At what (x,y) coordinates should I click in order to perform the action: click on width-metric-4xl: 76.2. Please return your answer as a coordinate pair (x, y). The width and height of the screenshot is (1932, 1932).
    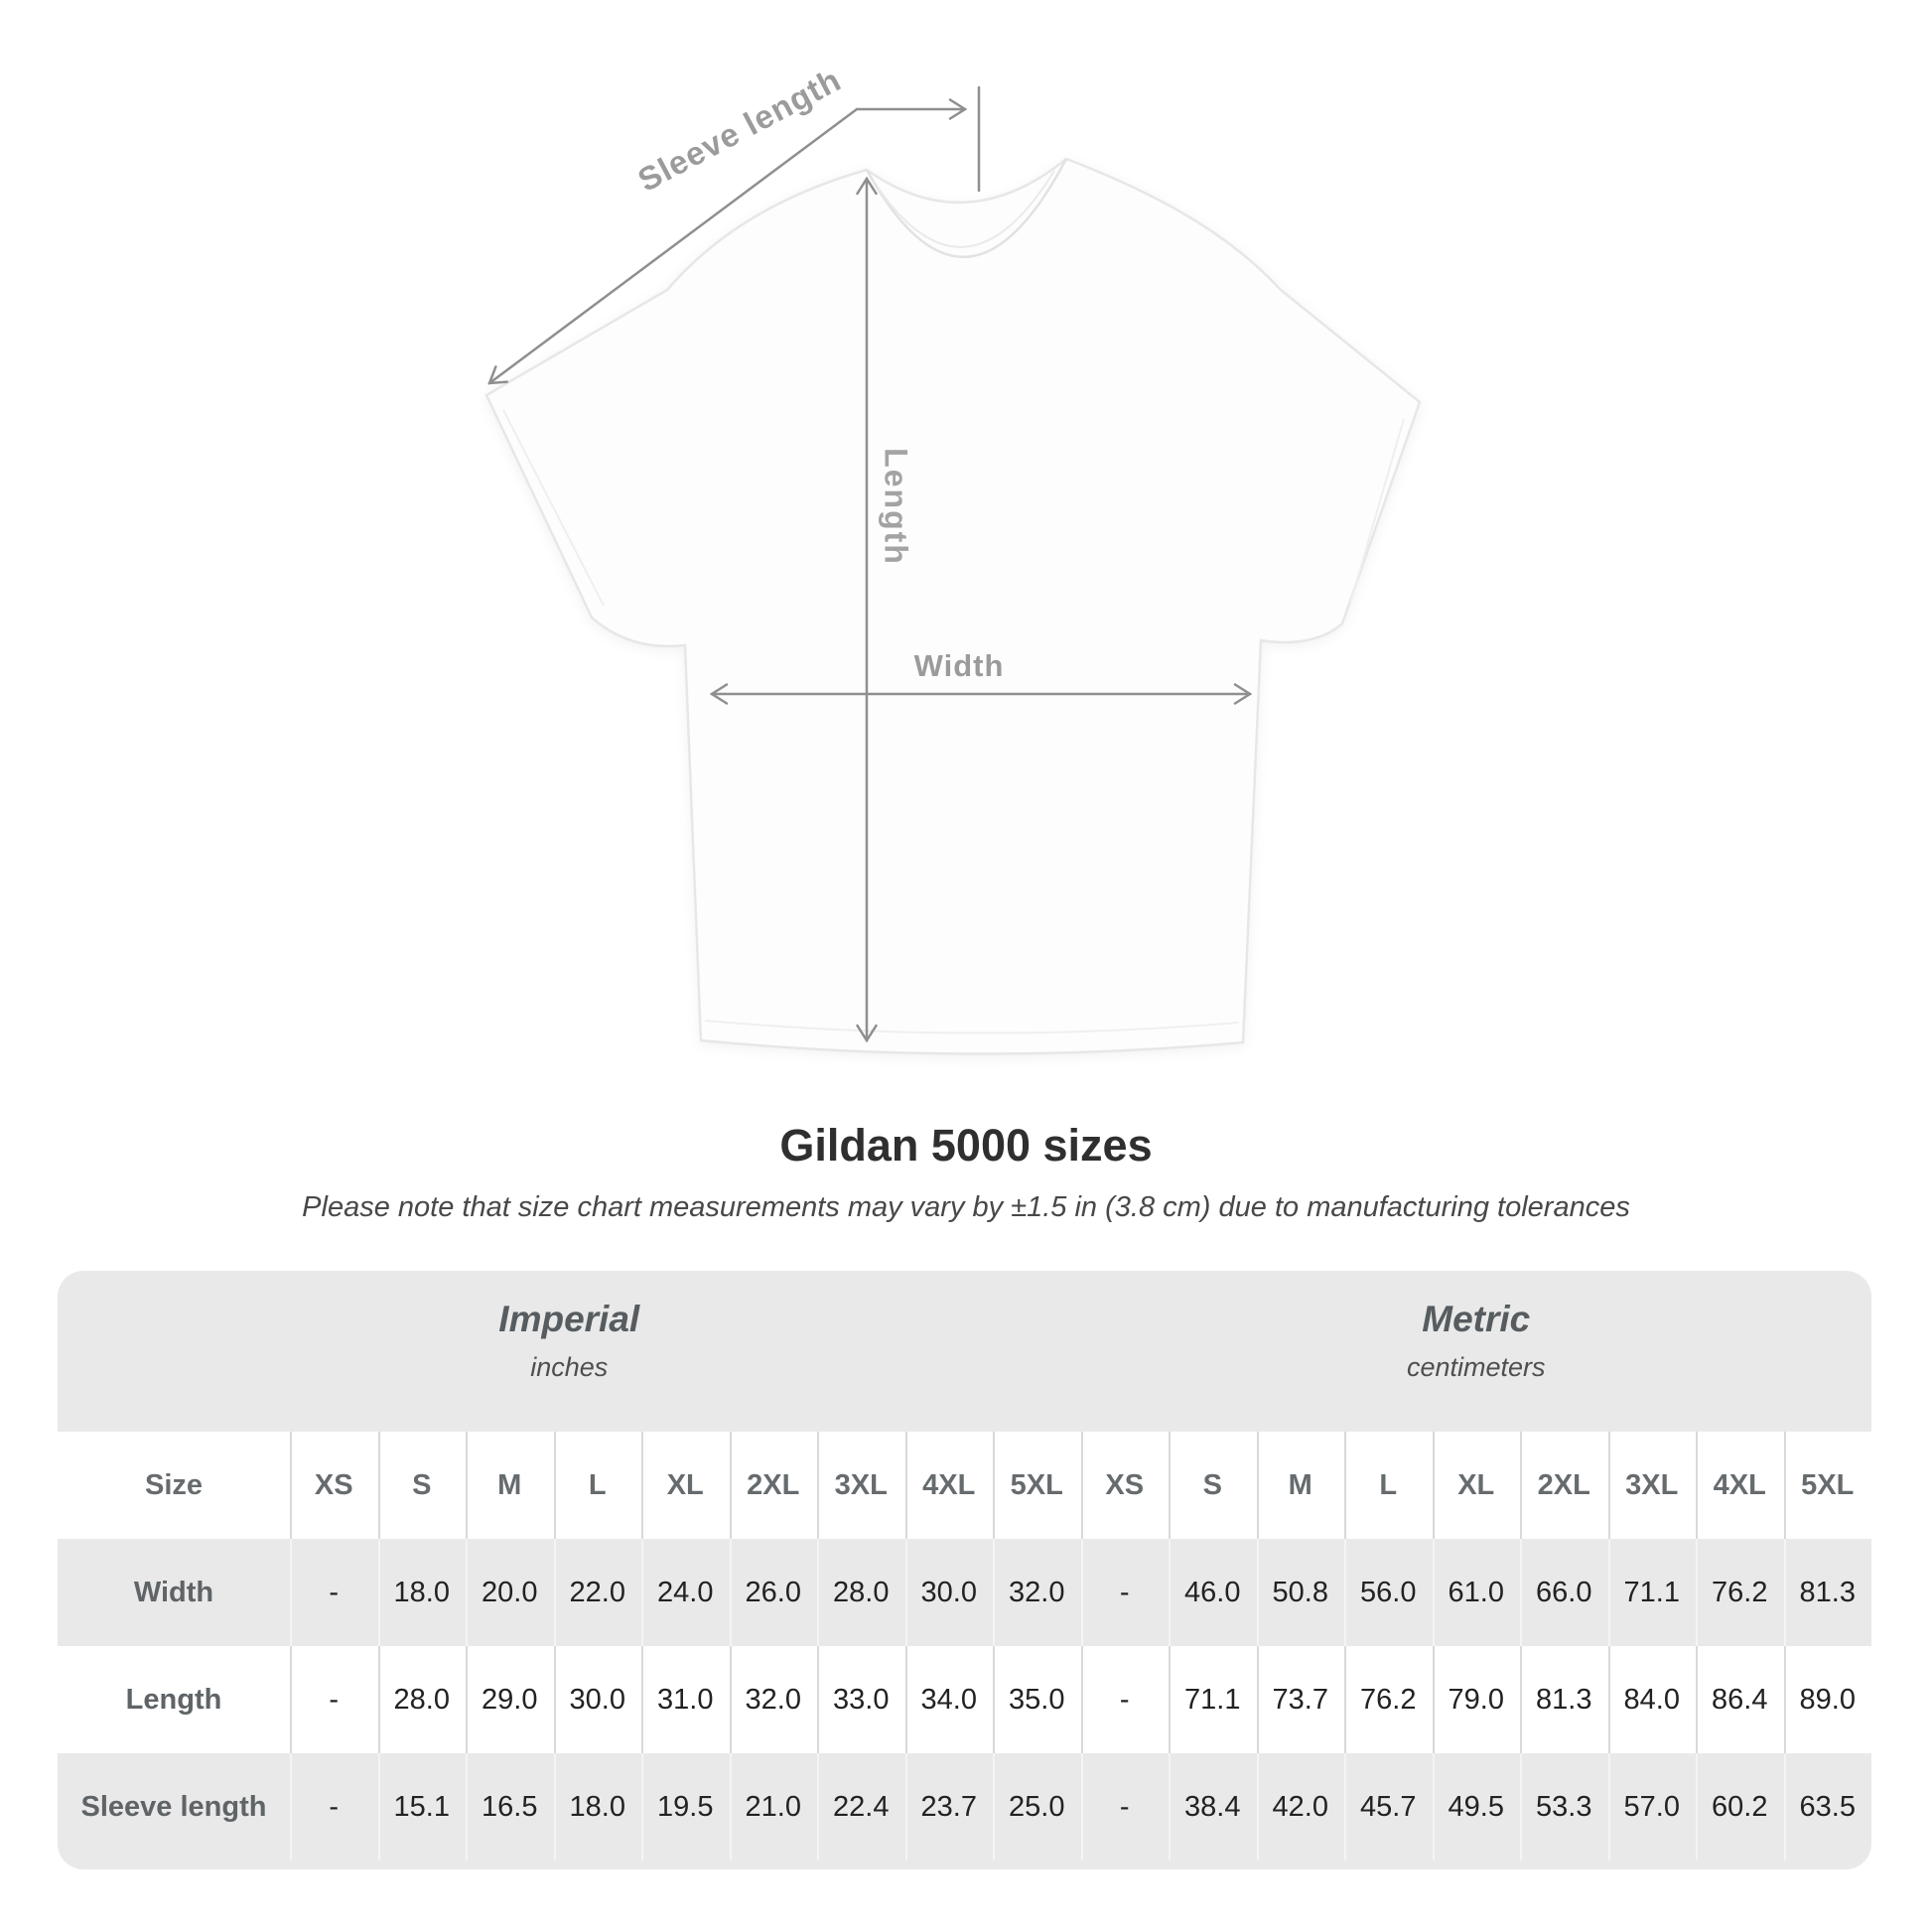
    Looking at the image, I should click on (1740, 1592).